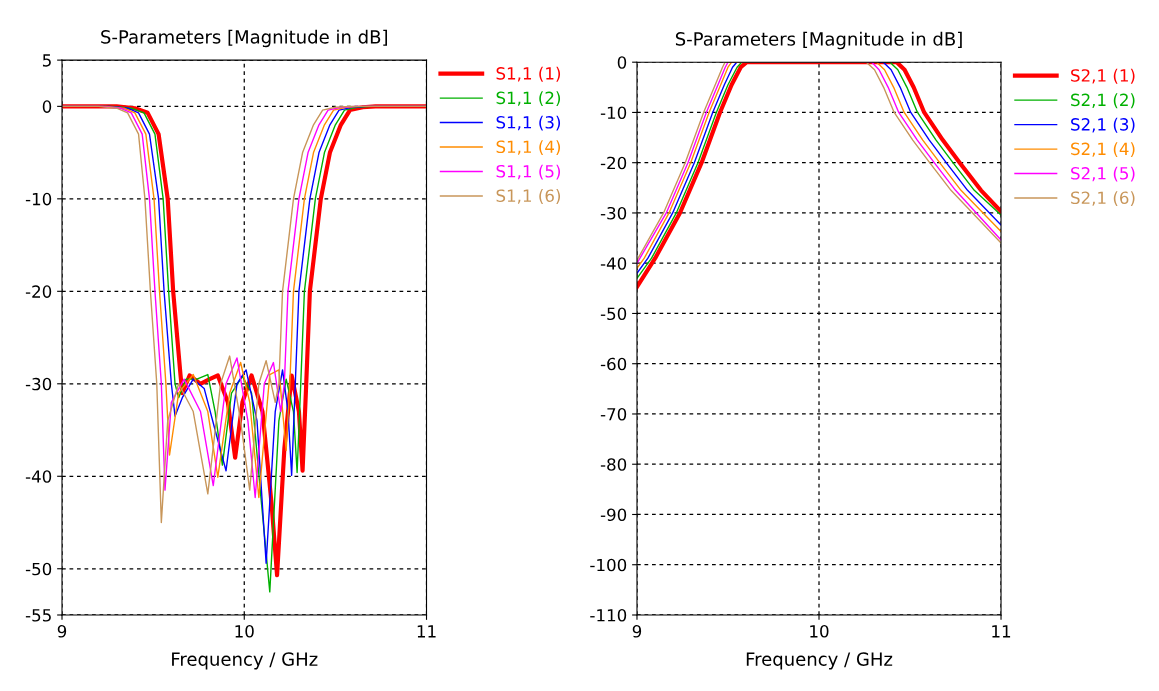 This screenshot has height=691, width=1159. What do you see at coordinates (613, 515) in the screenshot?
I see `y-tick-label: -90` at bounding box center [613, 515].